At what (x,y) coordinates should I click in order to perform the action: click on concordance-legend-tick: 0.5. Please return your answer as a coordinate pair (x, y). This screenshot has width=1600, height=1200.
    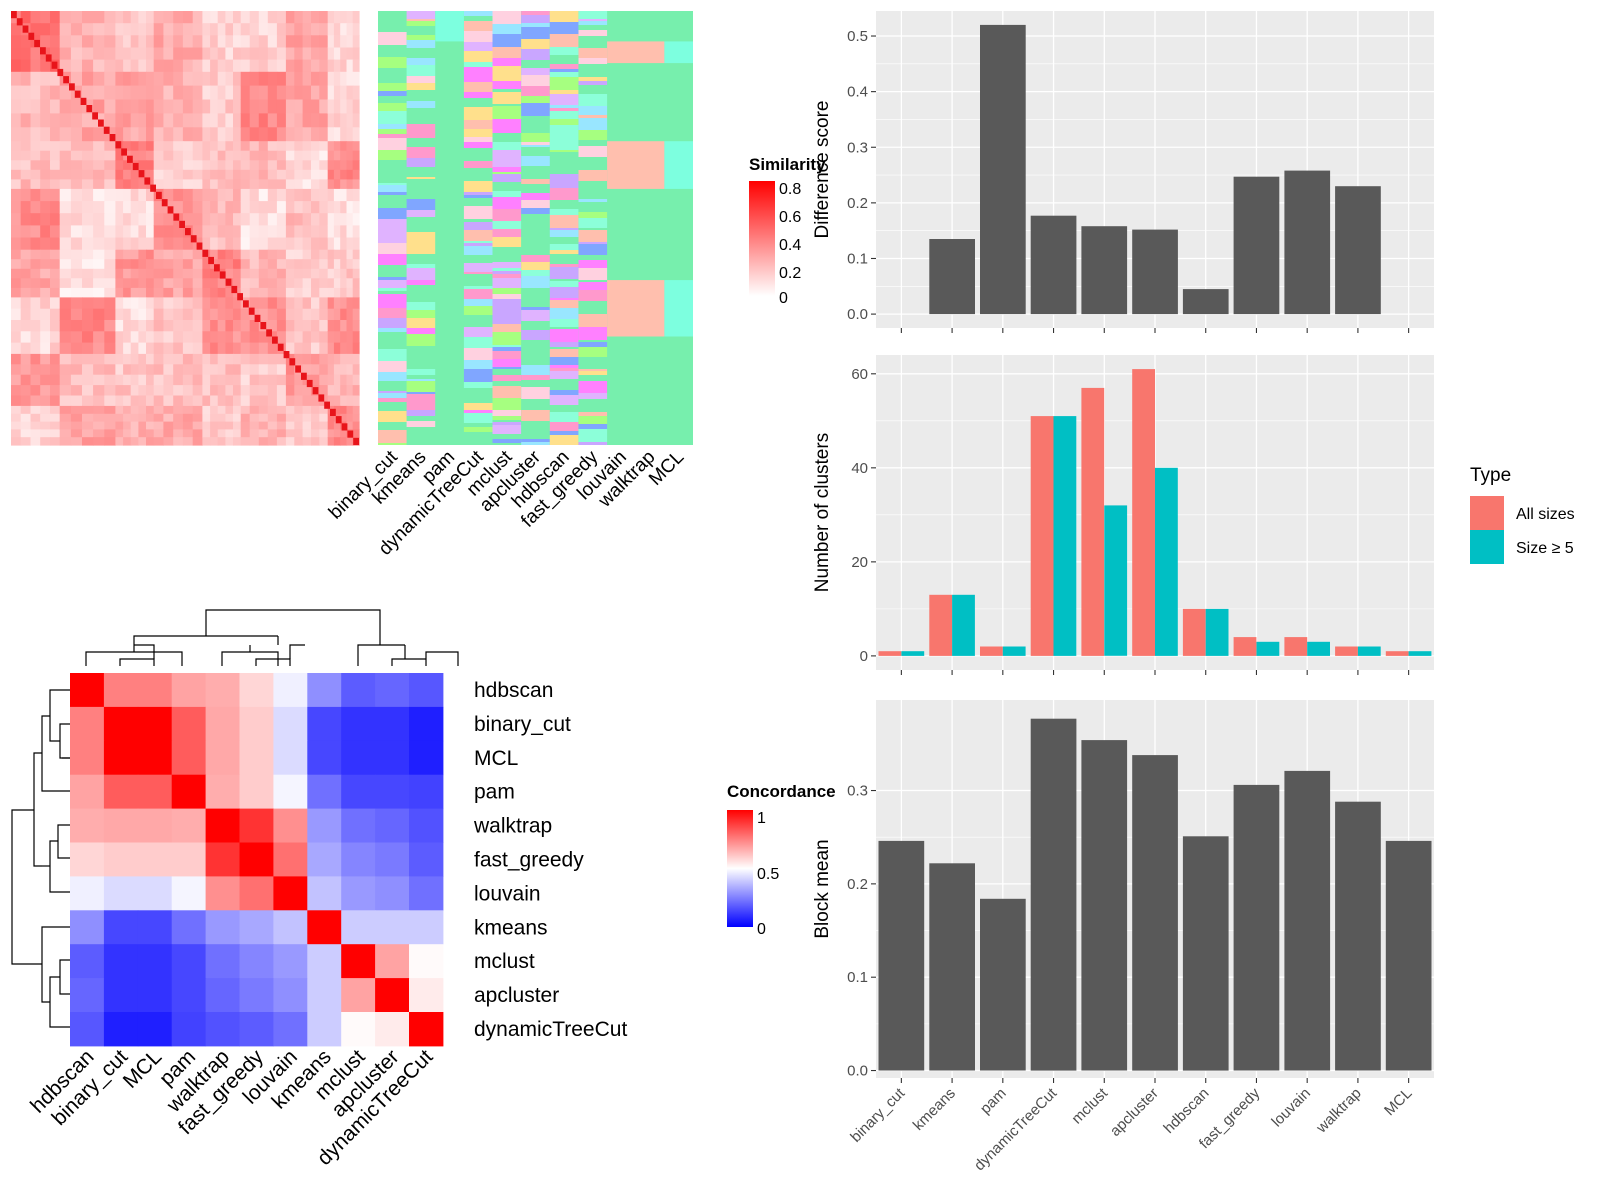
    Looking at the image, I should click on (768, 874).